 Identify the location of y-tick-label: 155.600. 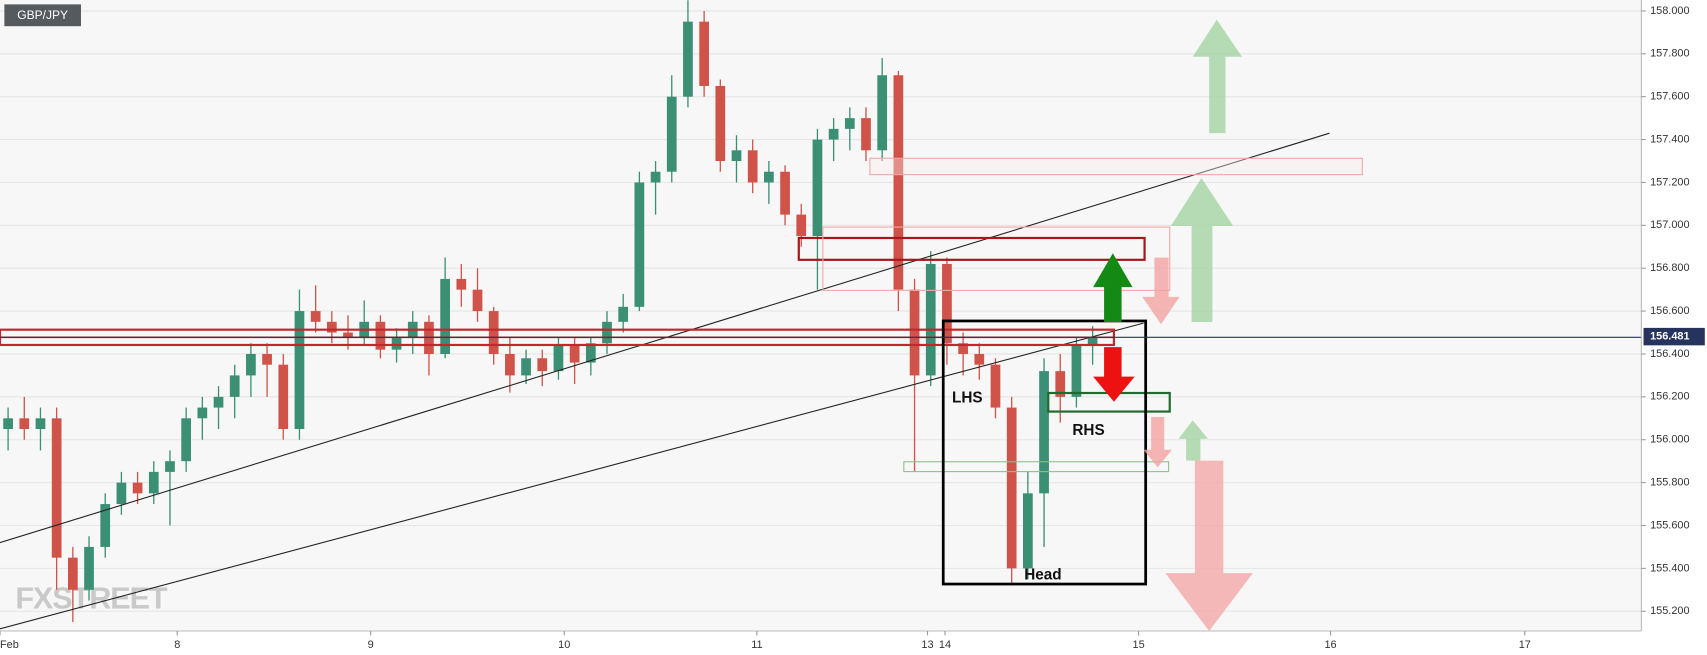
(1669, 525).